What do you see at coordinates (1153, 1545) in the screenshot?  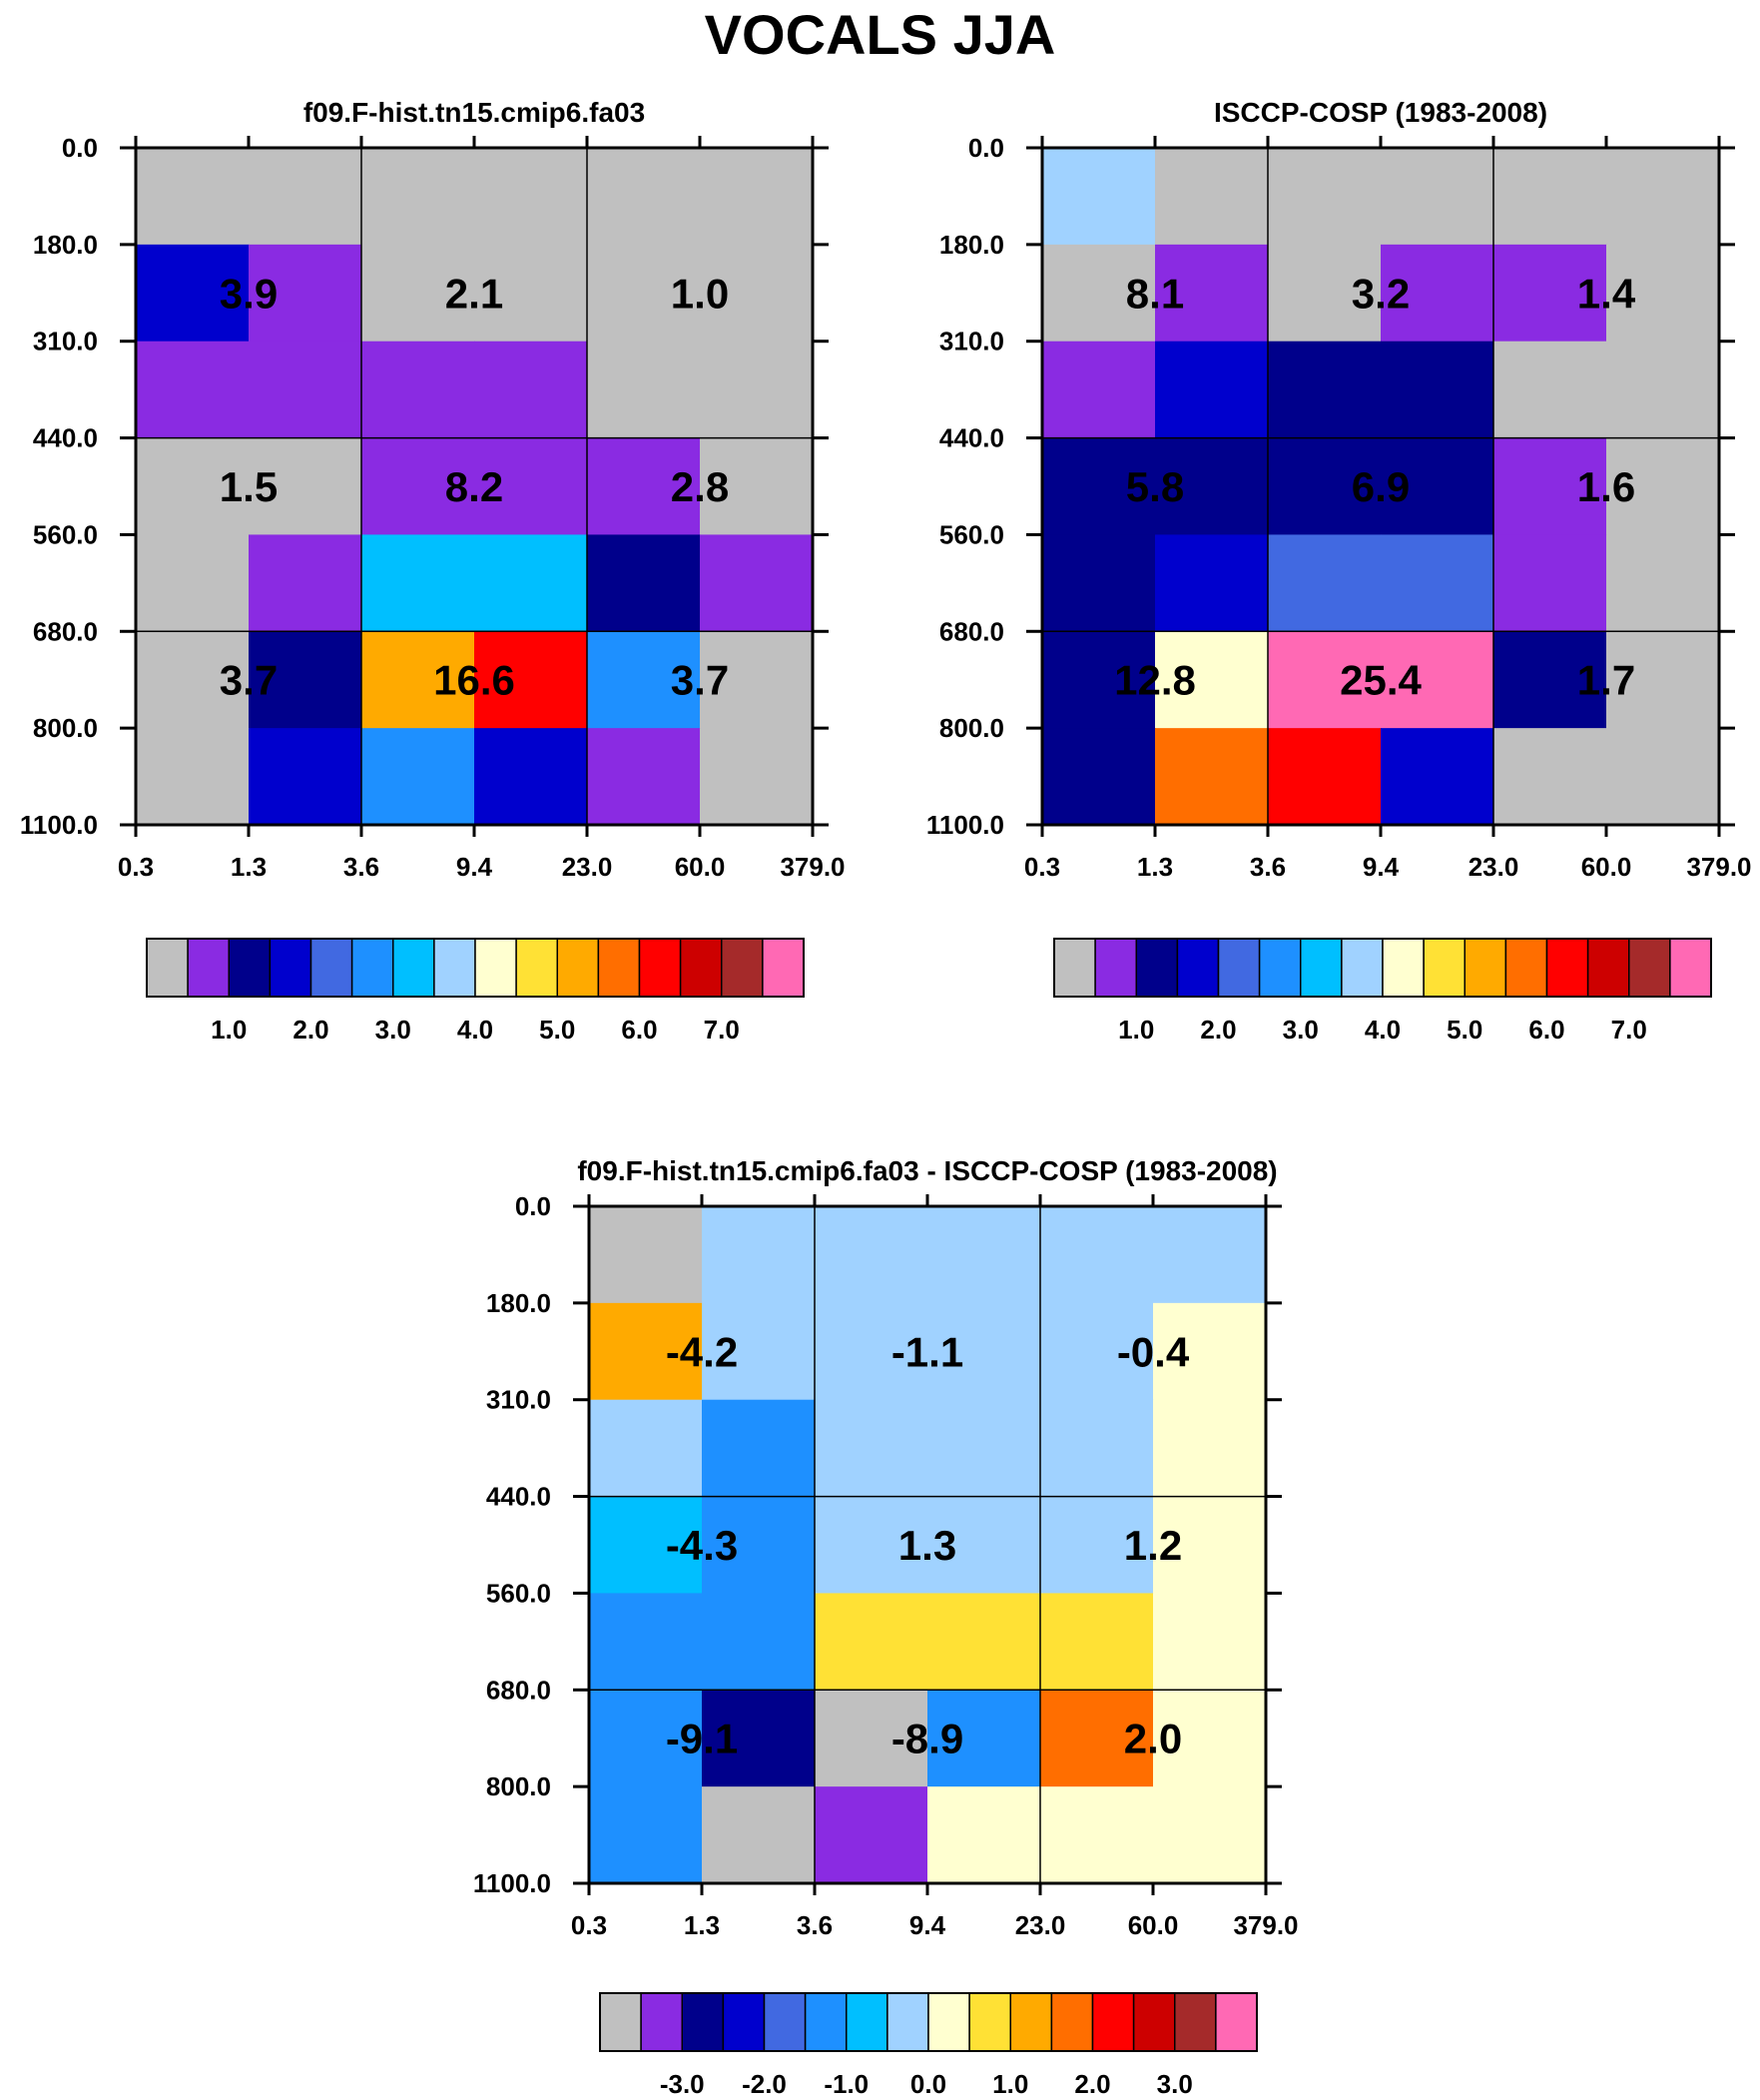 I see `data-label: 1.2` at bounding box center [1153, 1545].